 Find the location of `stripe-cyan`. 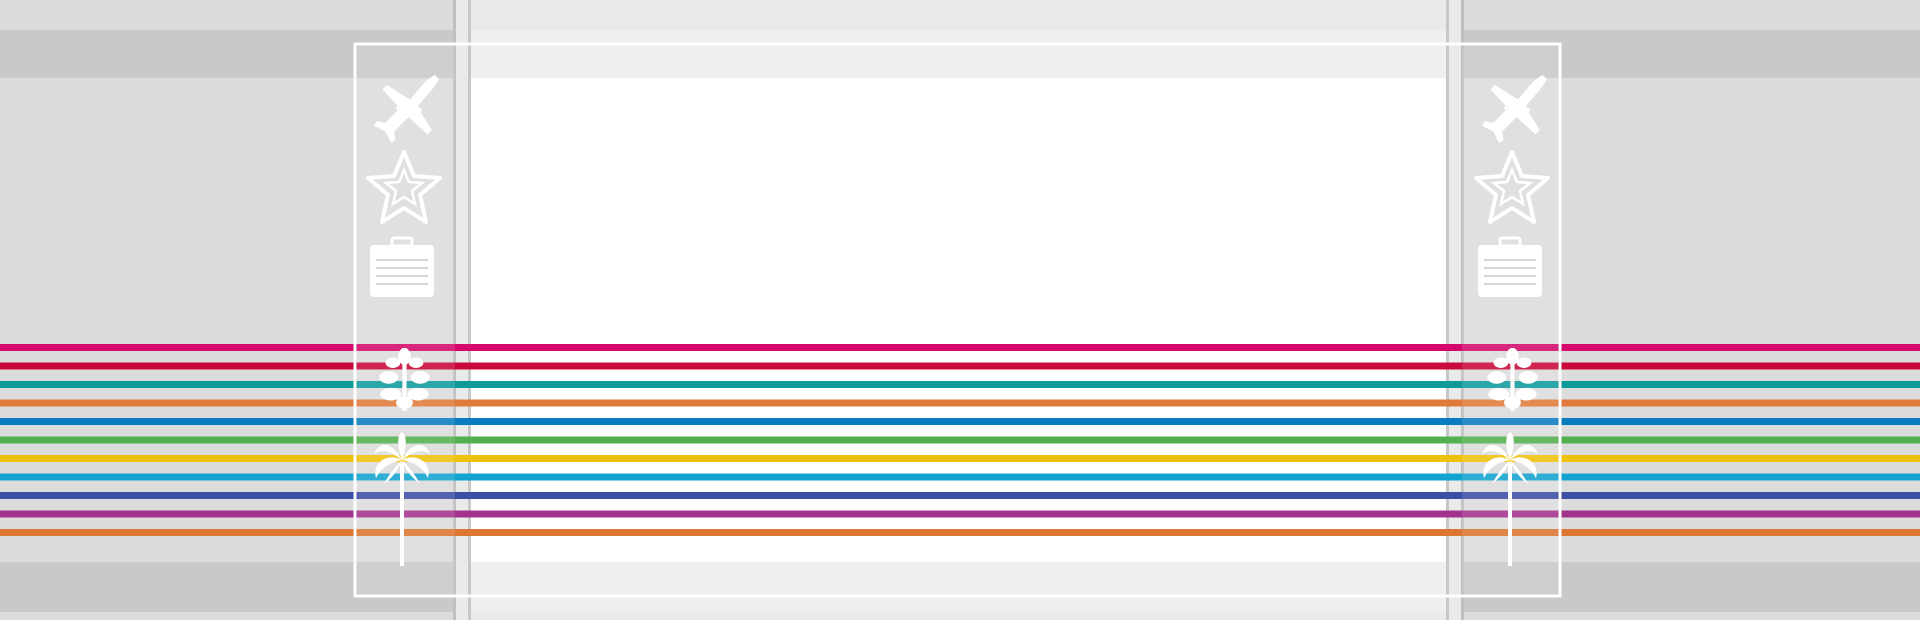

stripe-cyan is located at coordinates (960, 477).